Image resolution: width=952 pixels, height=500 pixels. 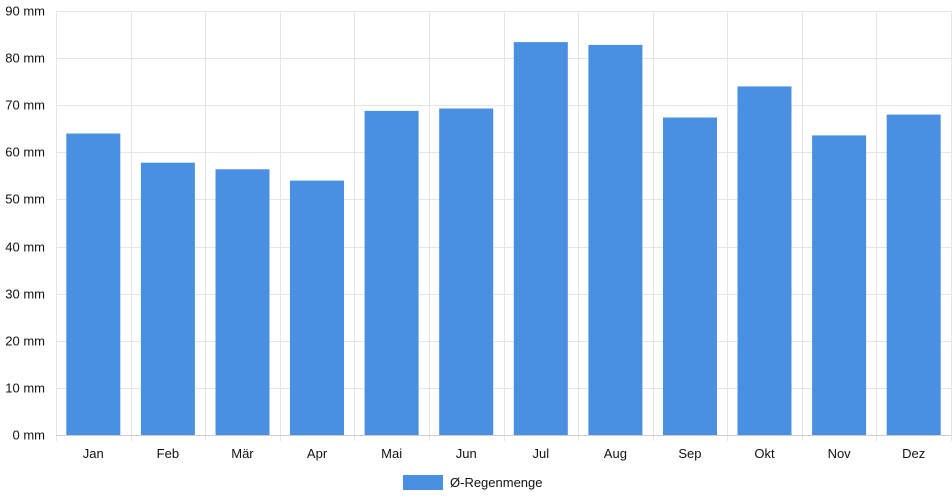 What do you see at coordinates (25, 294) in the screenshot?
I see `y-tick-label: 30 mm` at bounding box center [25, 294].